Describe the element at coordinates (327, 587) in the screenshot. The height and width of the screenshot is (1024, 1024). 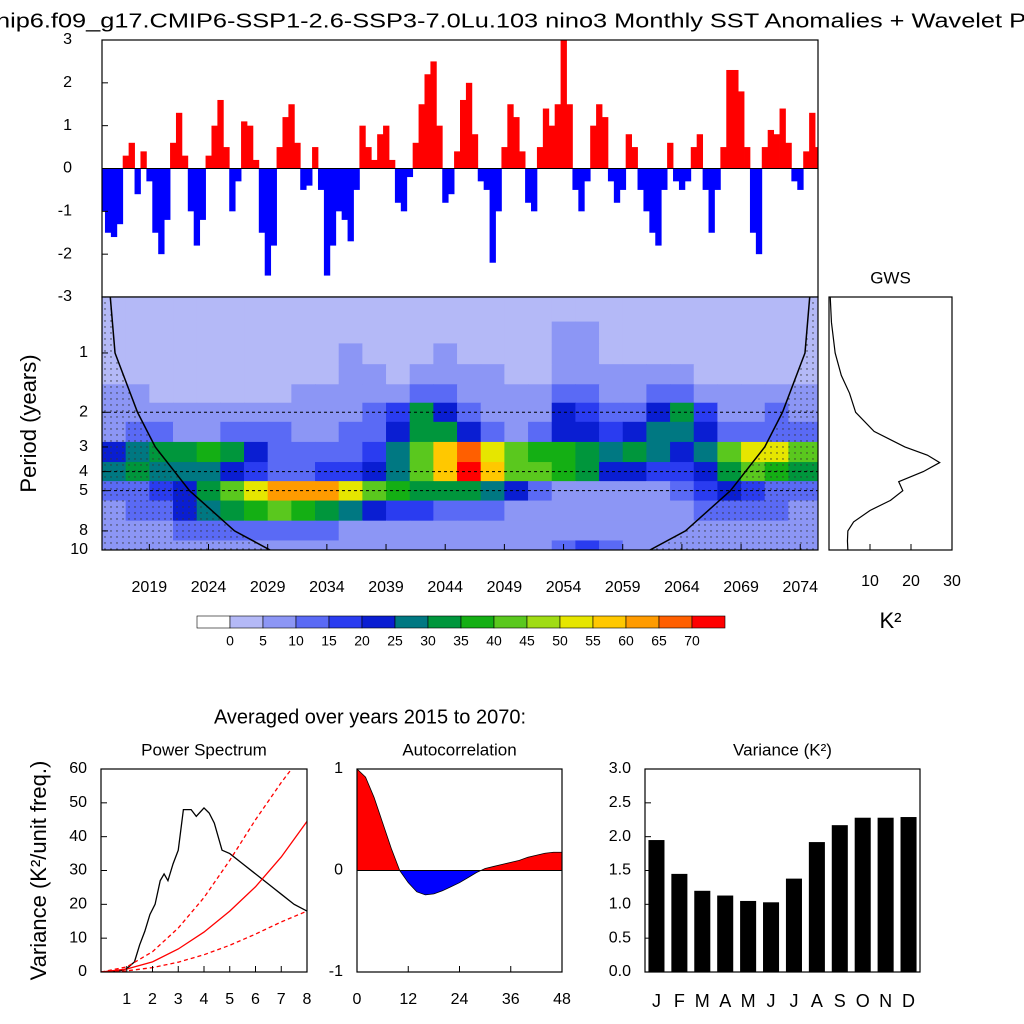
I see `x-tick-label: 2034` at that location.